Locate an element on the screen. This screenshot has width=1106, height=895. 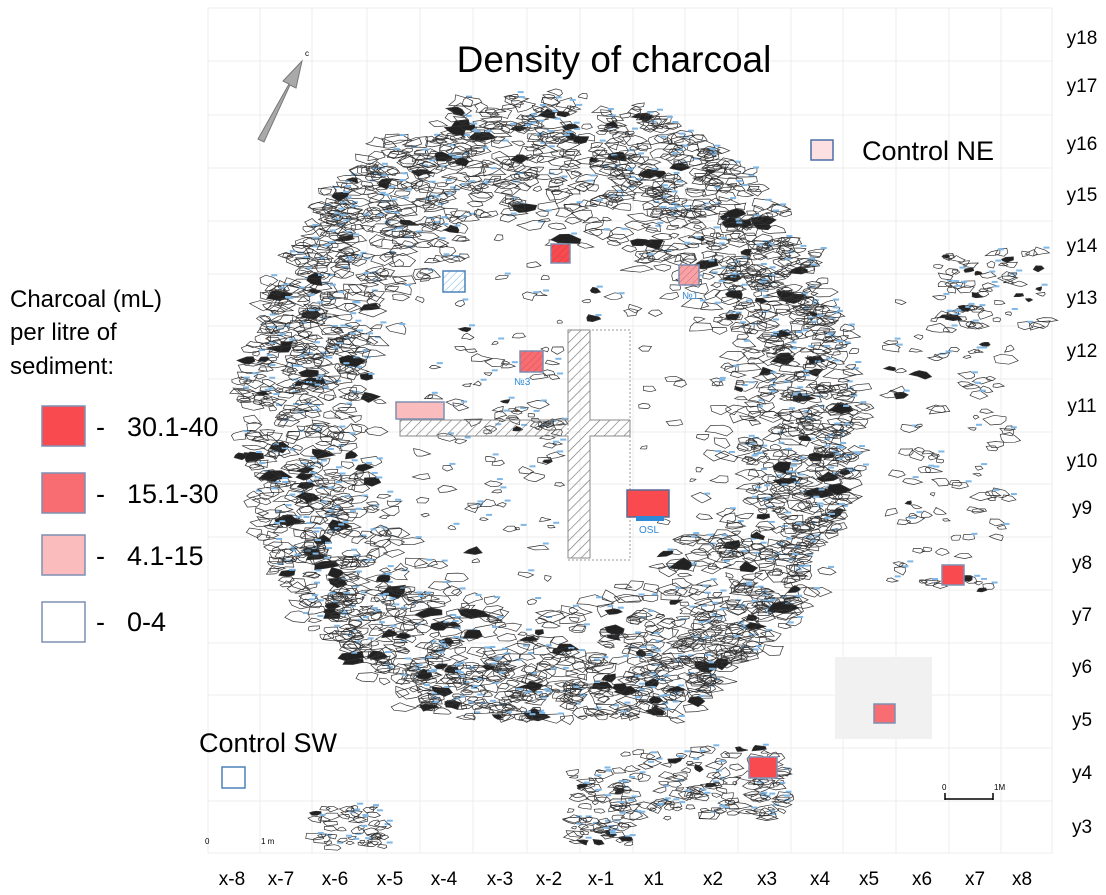
x-axis-tick-label: x-5 is located at coordinates (390, 879).